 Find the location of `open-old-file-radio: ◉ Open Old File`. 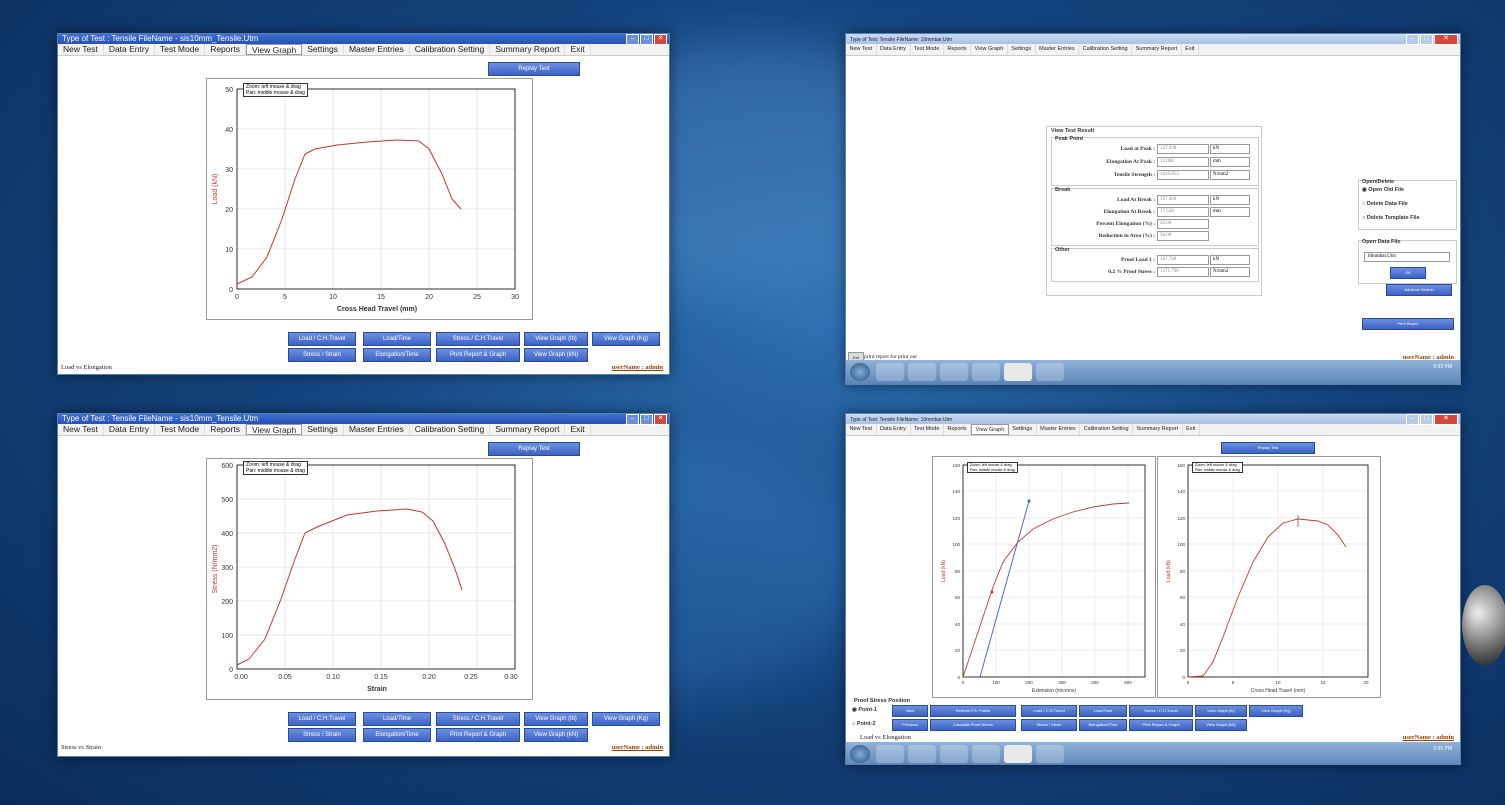

open-old-file-radio: ◉ Open Old File is located at coordinates (1383, 190).